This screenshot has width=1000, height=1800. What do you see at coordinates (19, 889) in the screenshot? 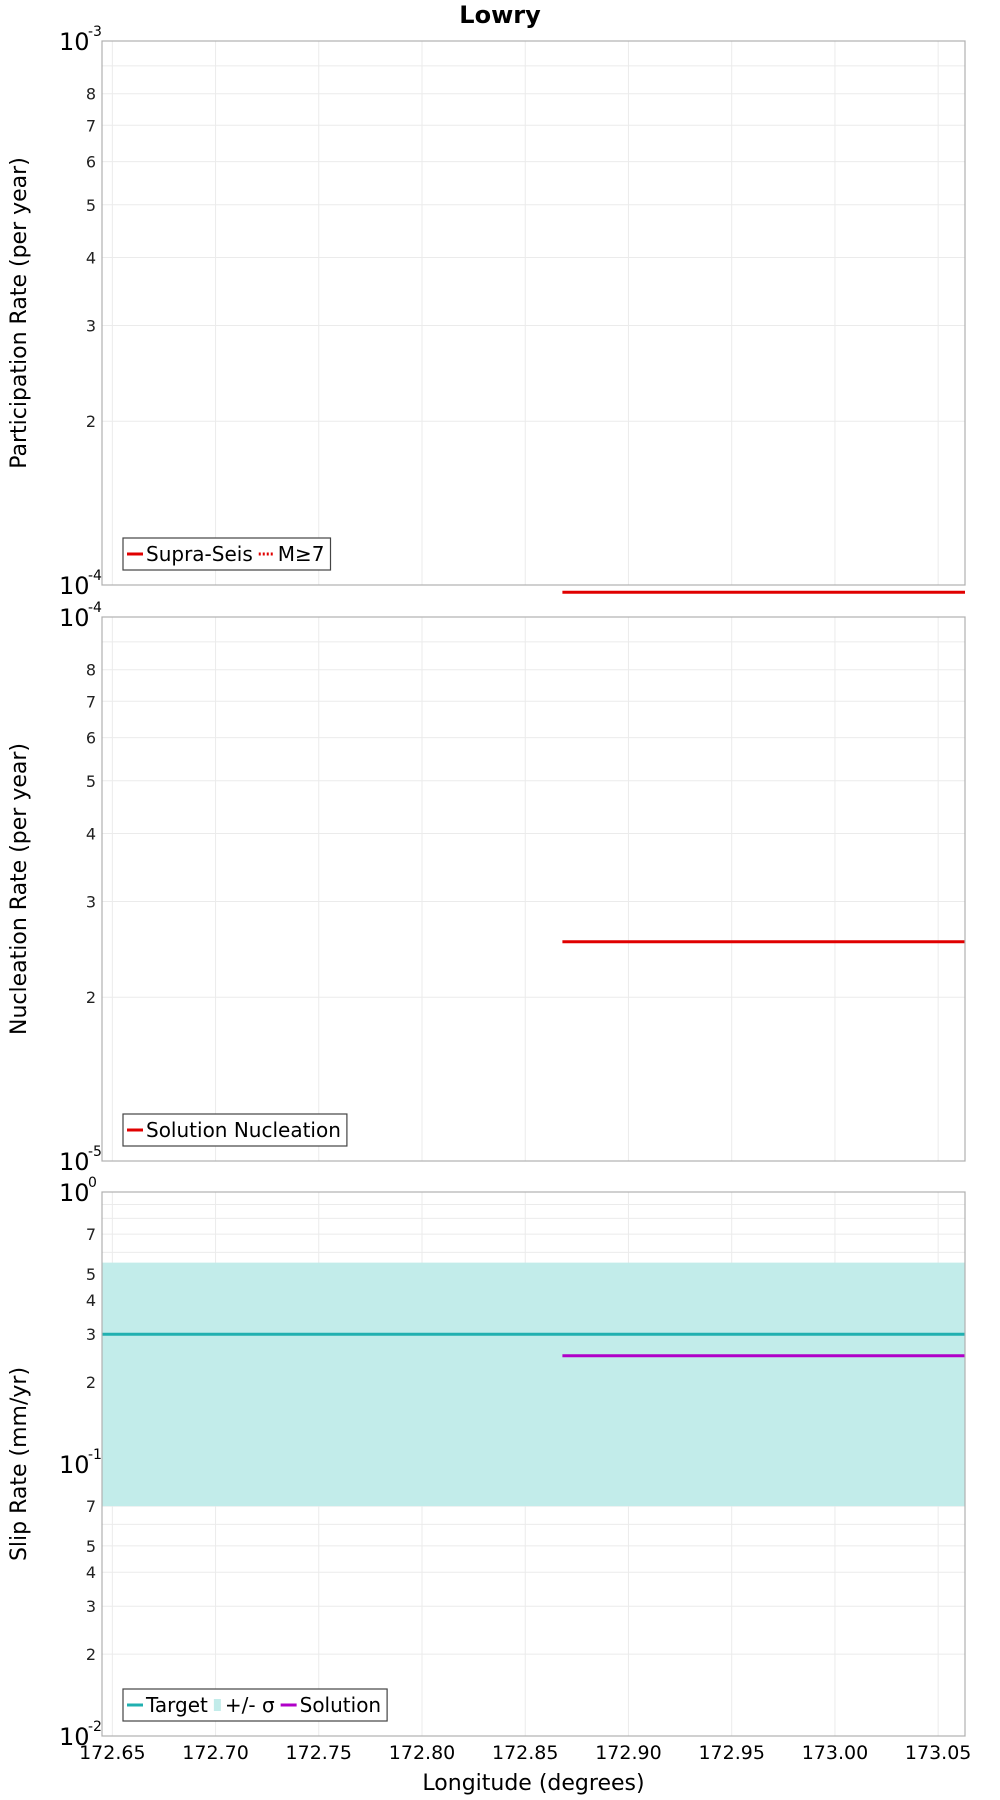
I see `y-axis-title: Nucleation Rate (per year)` at bounding box center [19, 889].